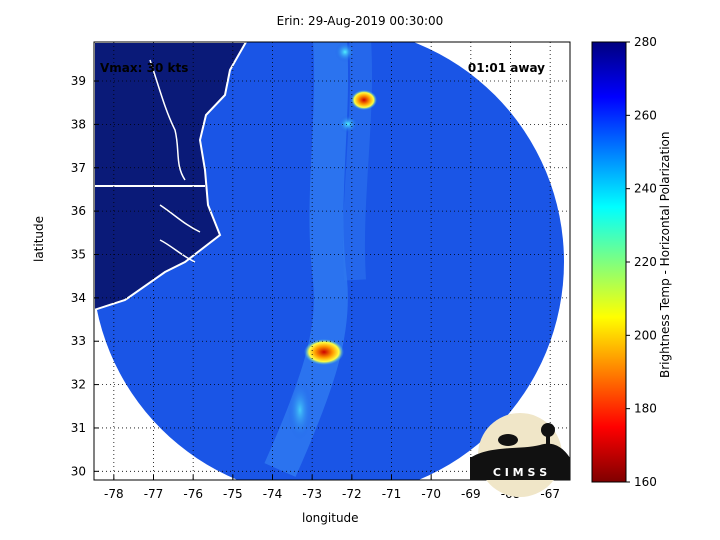 This screenshot has width=720, height=540. What do you see at coordinates (431, 494) in the screenshot?
I see `x-tick-label: -70` at bounding box center [431, 494].